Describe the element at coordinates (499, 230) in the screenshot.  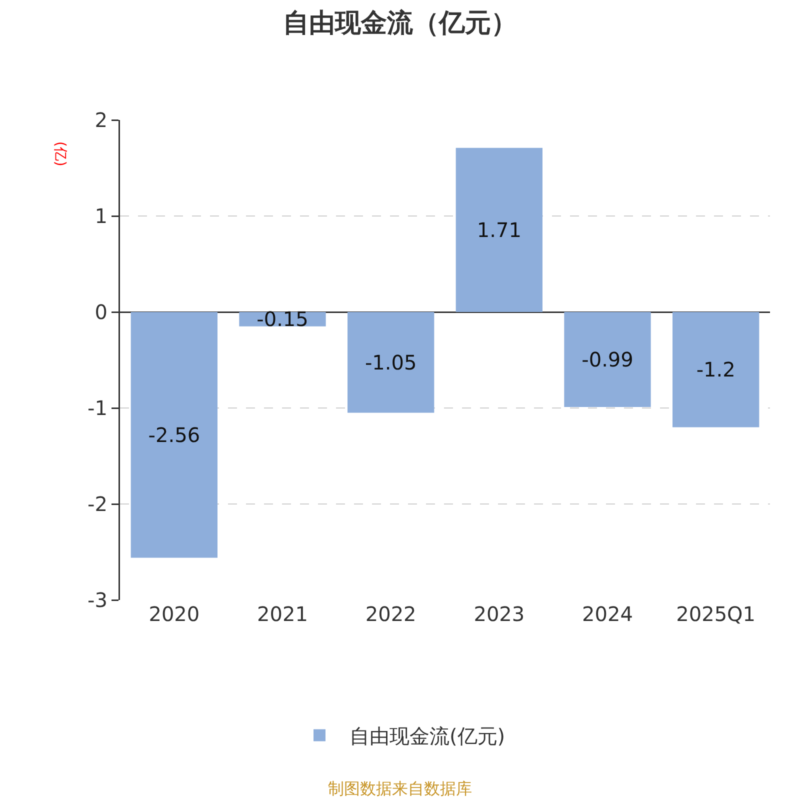
I see `data-label: 1.71` at that location.